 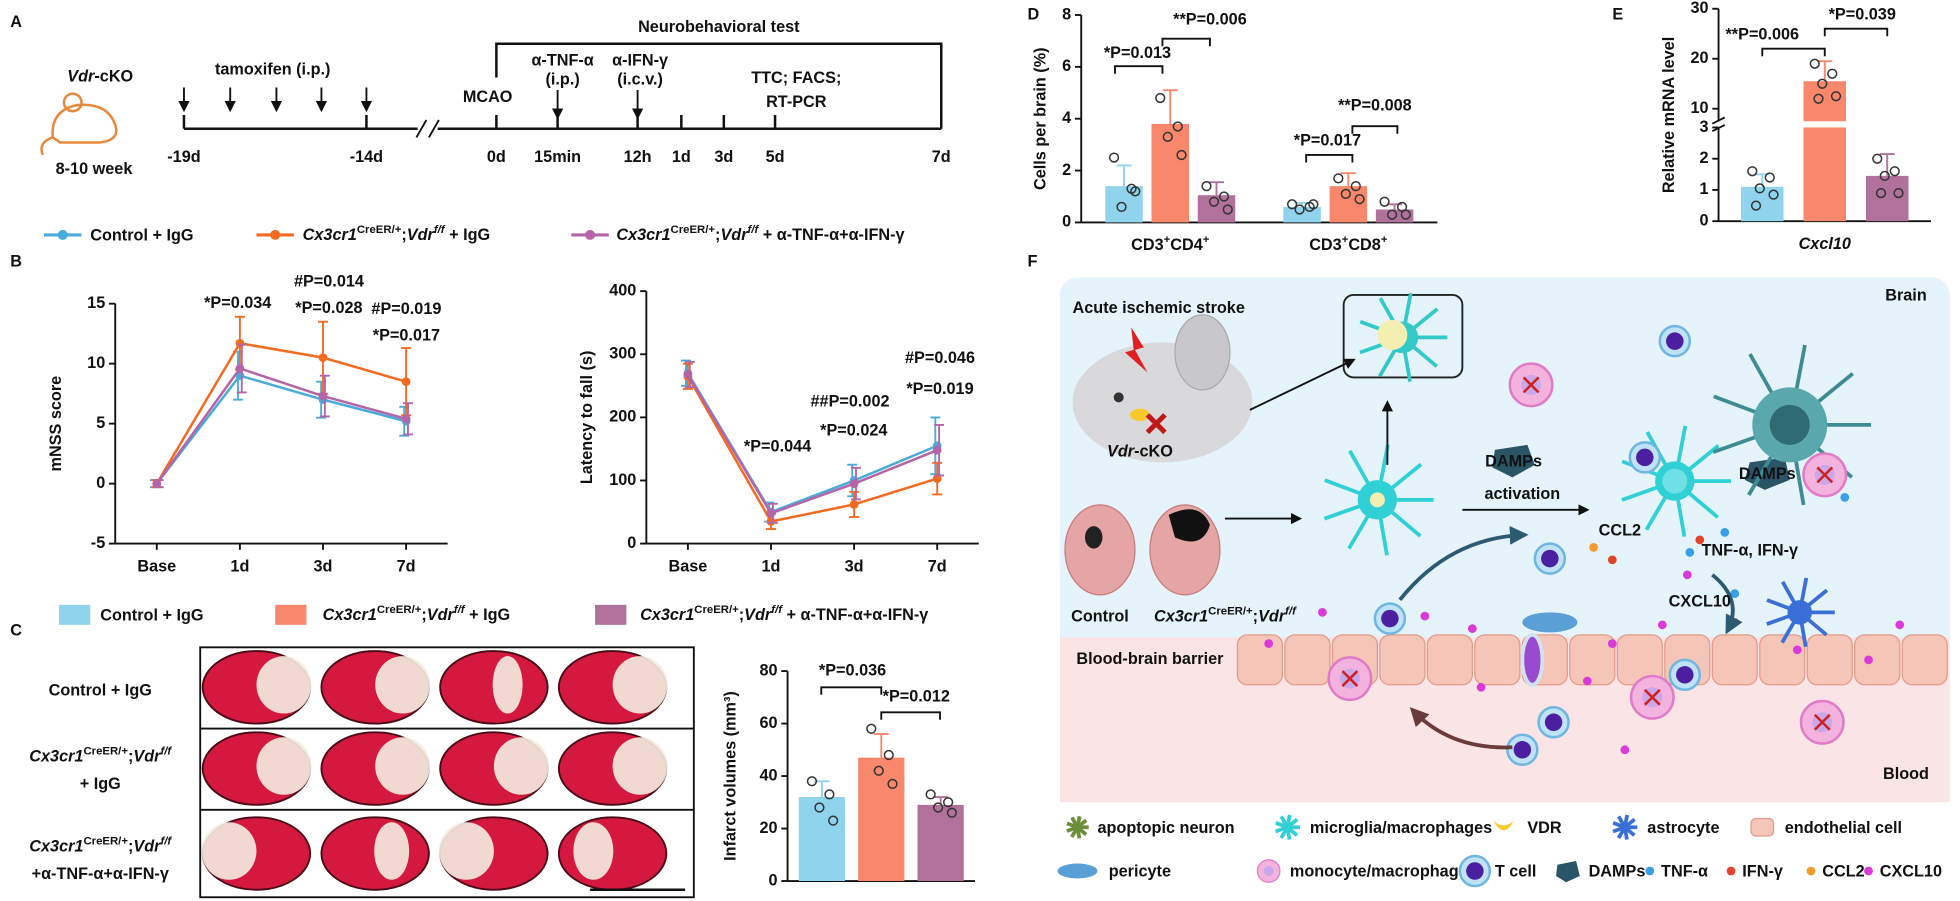 I want to click on treatment-label: α-TNF-α, so click(x=562, y=61).